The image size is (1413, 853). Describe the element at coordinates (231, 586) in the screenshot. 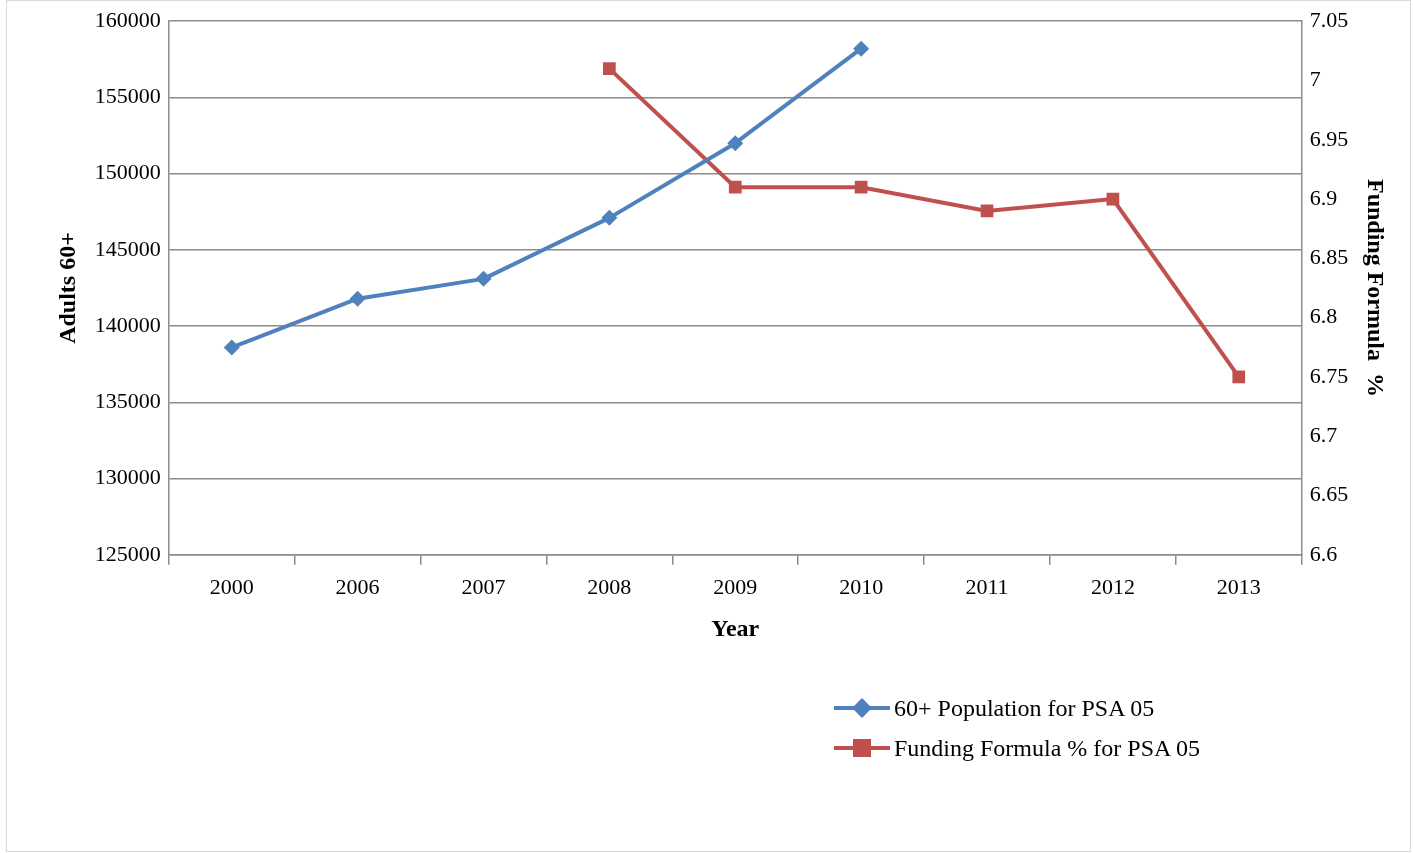

I see `x-tick-label: 2000` at that location.